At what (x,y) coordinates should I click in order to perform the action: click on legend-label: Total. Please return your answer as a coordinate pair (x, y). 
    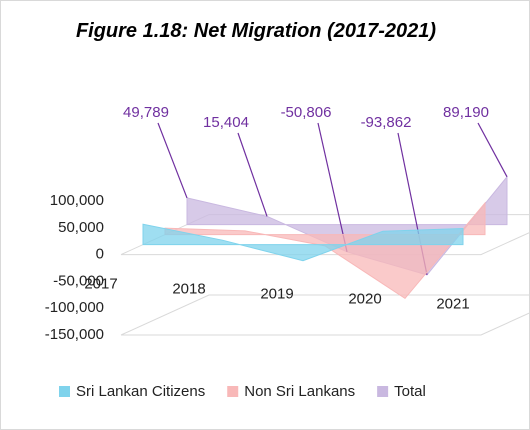
    Looking at the image, I should click on (410, 391).